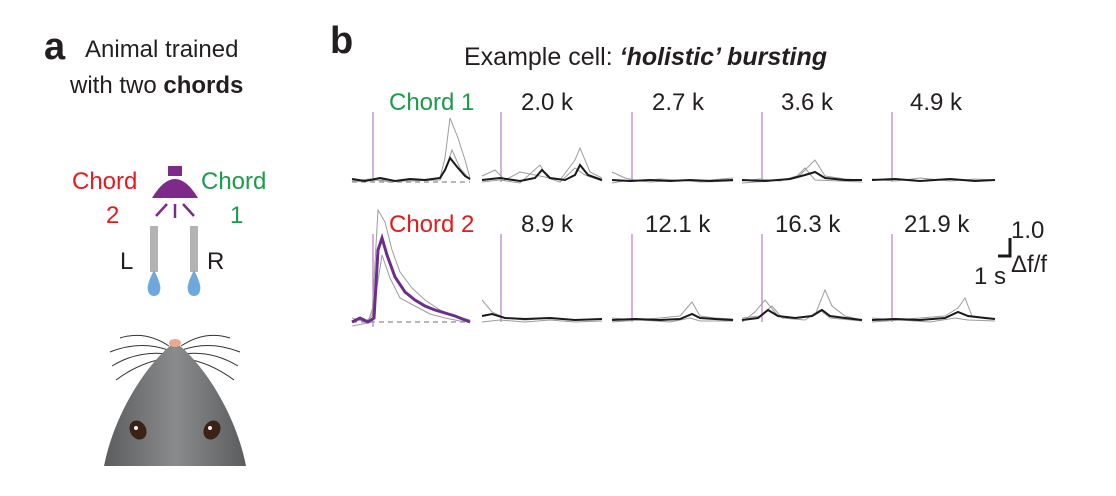 The width and height of the screenshot is (1116, 496). Describe the element at coordinates (542, 278) in the screenshot. I see `trace-row2-tone1` at that location.